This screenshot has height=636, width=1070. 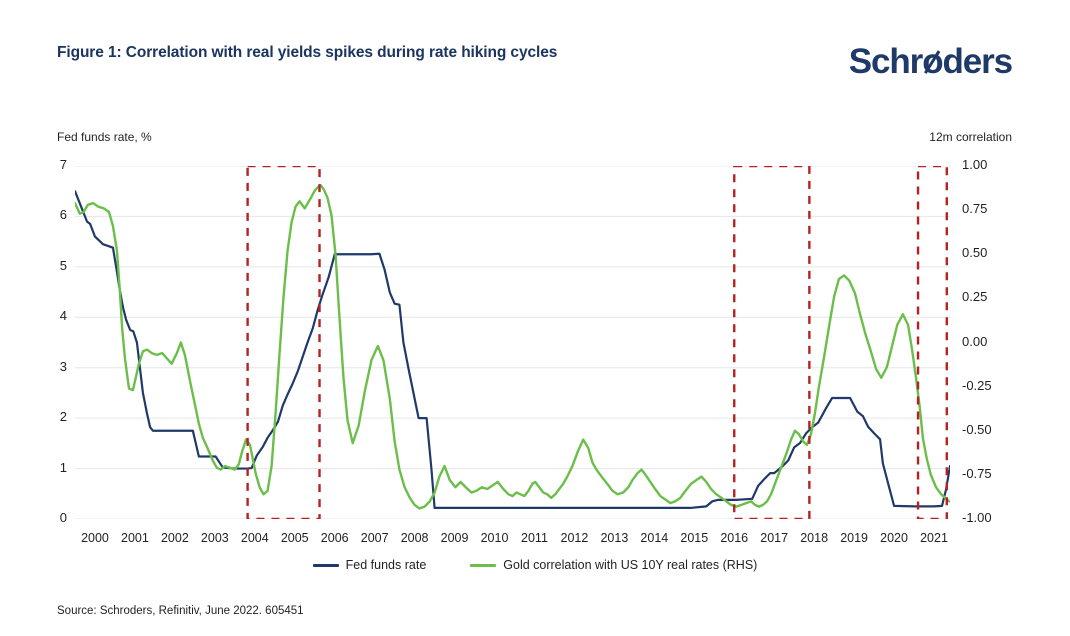 I want to click on left-axis-tick-label: 2, so click(x=63, y=417).